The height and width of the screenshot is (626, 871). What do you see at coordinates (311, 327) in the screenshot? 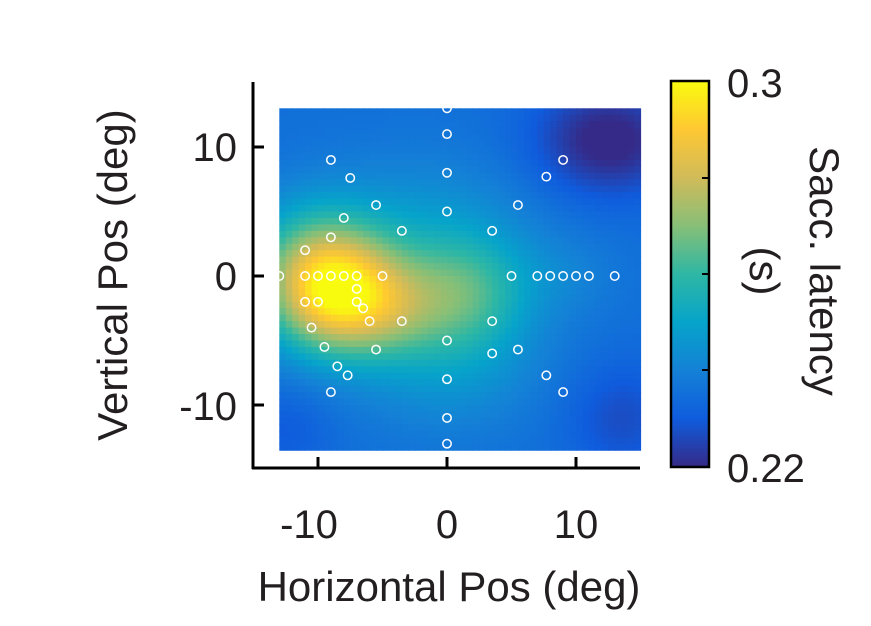
I see `target-point` at bounding box center [311, 327].